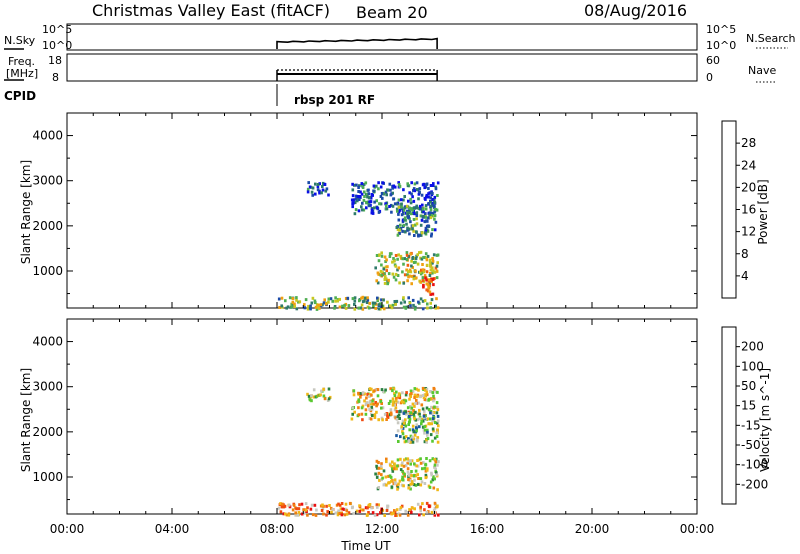 The height and width of the screenshot is (554, 800). Describe the element at coordinates (744, 415) in the screenshot. I see `velocity-colorbar: 200 100 50 15 -15 -50 -100 -200` at that location.